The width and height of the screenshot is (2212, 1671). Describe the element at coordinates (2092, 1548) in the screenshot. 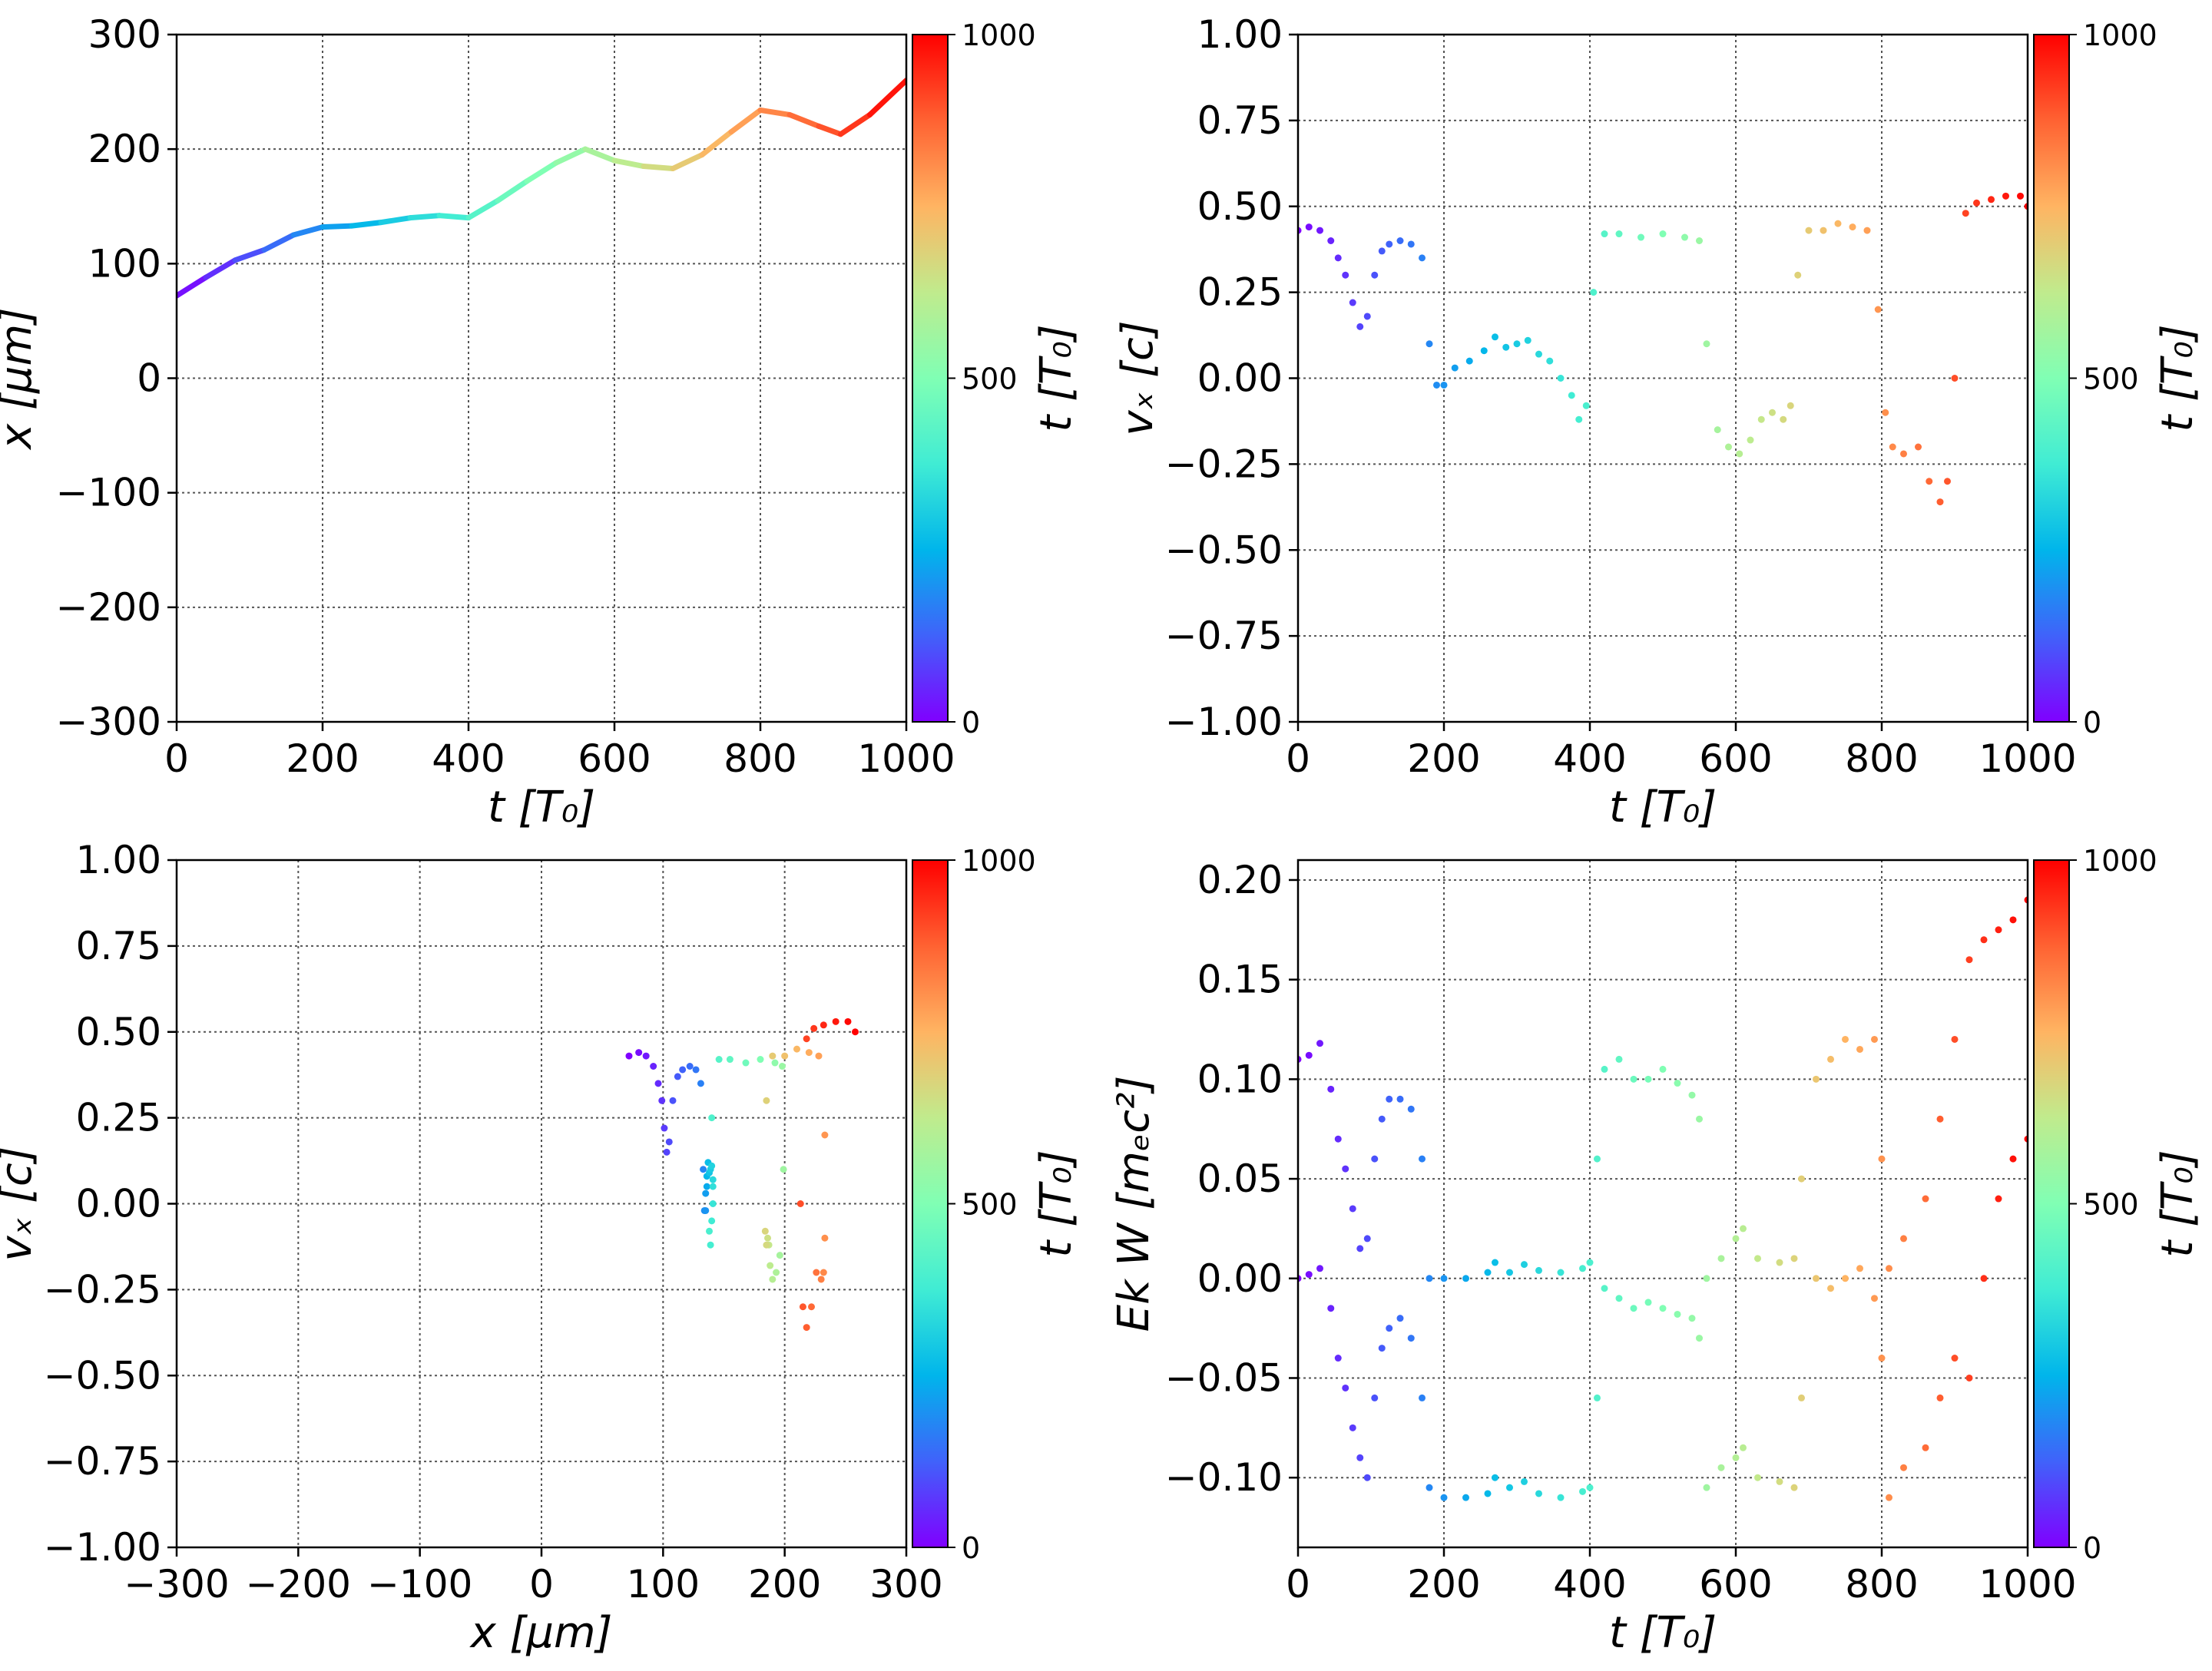

I see `colorbar-tick-label: 0` at that location.